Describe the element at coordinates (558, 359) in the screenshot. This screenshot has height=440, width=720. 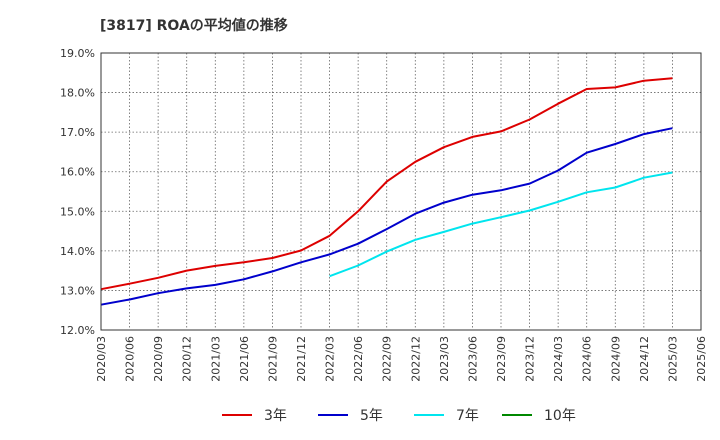
I see `x-tick-label: 2024/03` at that location.